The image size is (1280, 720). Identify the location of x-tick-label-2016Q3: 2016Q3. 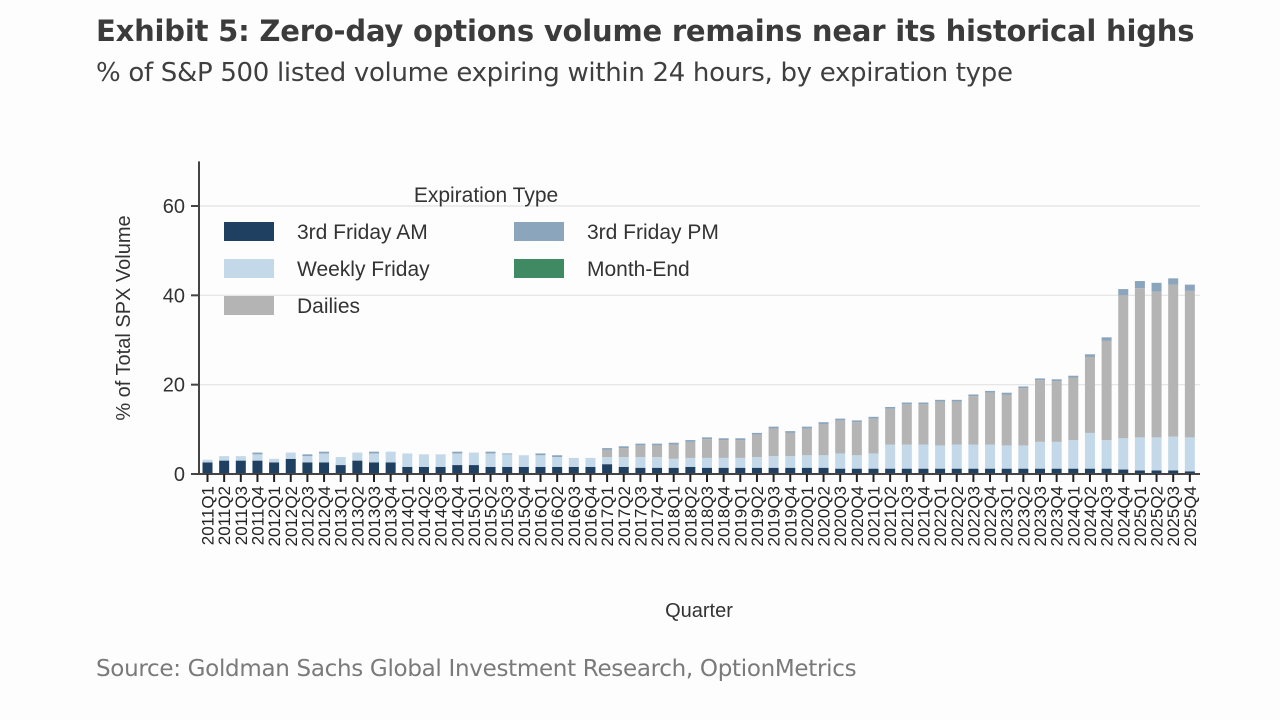
(574, 516).